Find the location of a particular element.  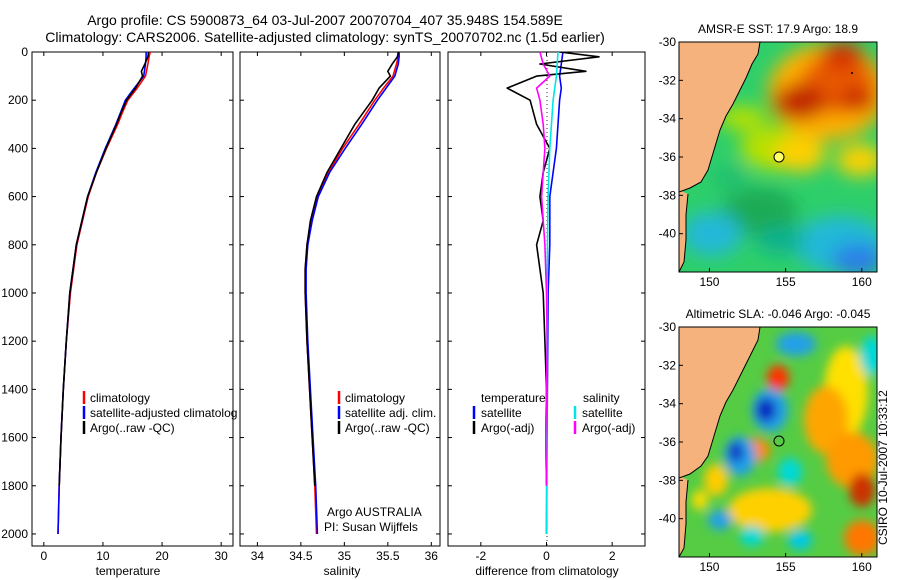

legend-temp-satellite: satellite is located at coordinates (501, 413).